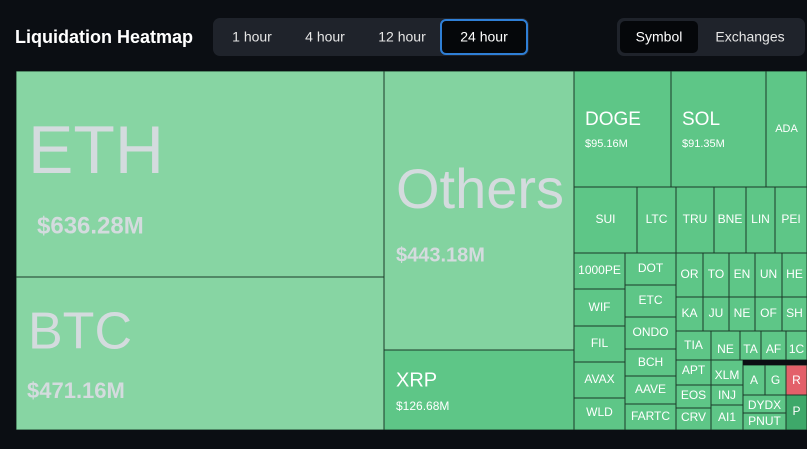 This screenshot has width=807, height=449. Describe the element at coordinates (440, 255) in the screenshot. I see `tile-value: $443.18M` at that location.